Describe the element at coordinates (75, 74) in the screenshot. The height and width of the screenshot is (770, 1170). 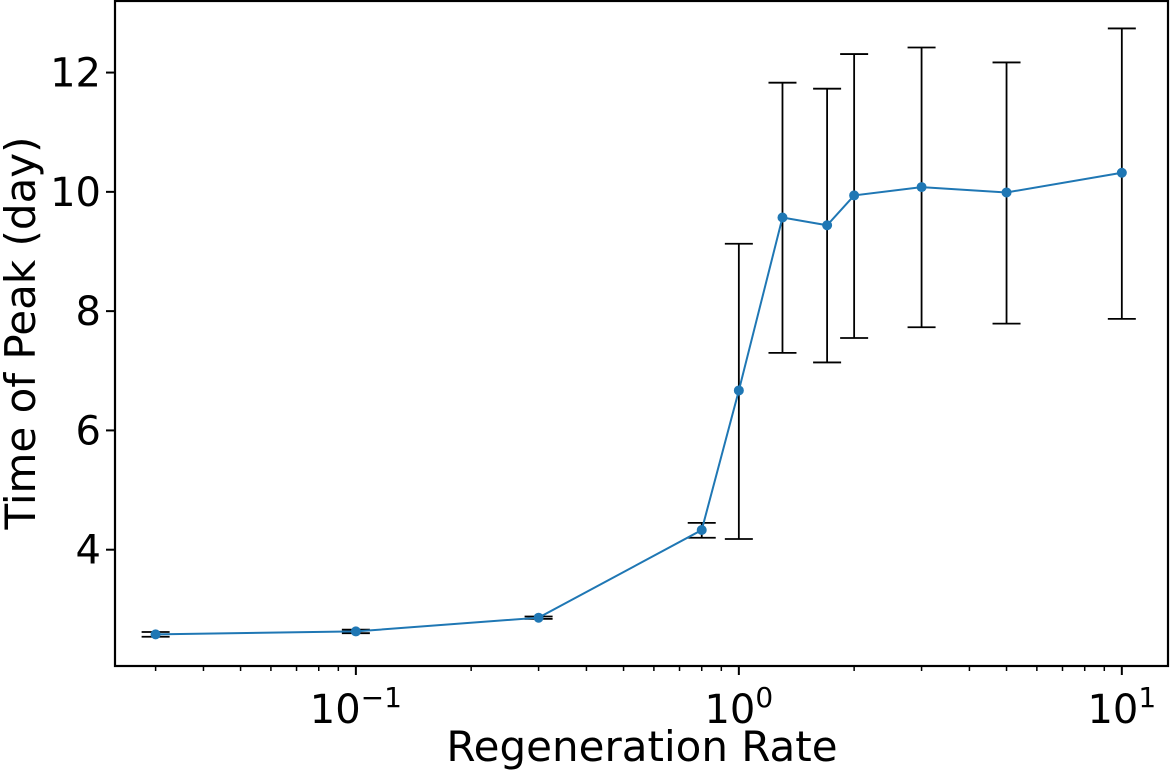
I see `y-tick-label: 12` at that location.